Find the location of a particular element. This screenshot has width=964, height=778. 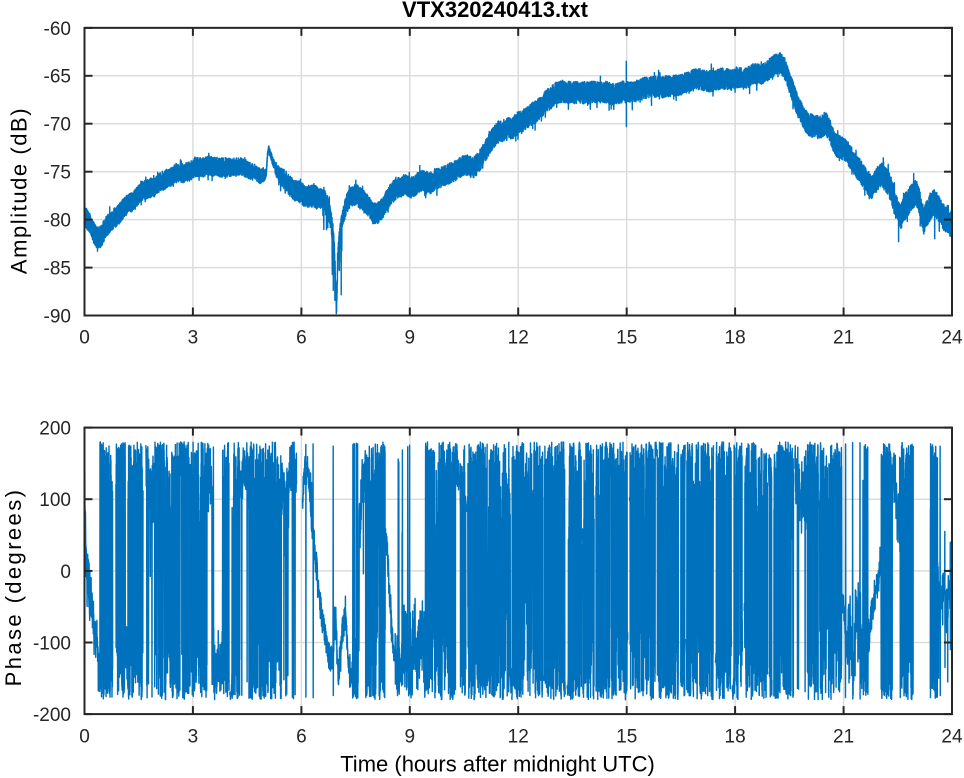

svg-text: -80 is located at coordinates (57, 221).